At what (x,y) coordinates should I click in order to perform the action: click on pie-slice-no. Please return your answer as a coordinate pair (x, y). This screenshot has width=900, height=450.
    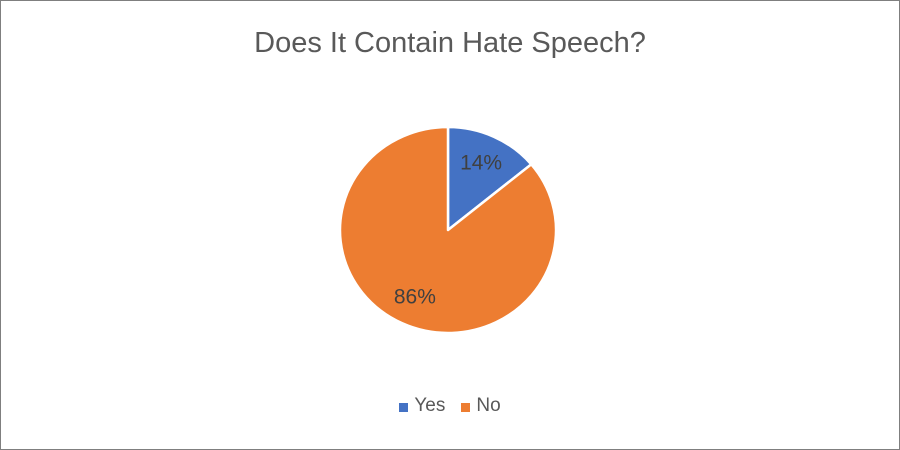
    Looking at the image, I should click on (448, 230).